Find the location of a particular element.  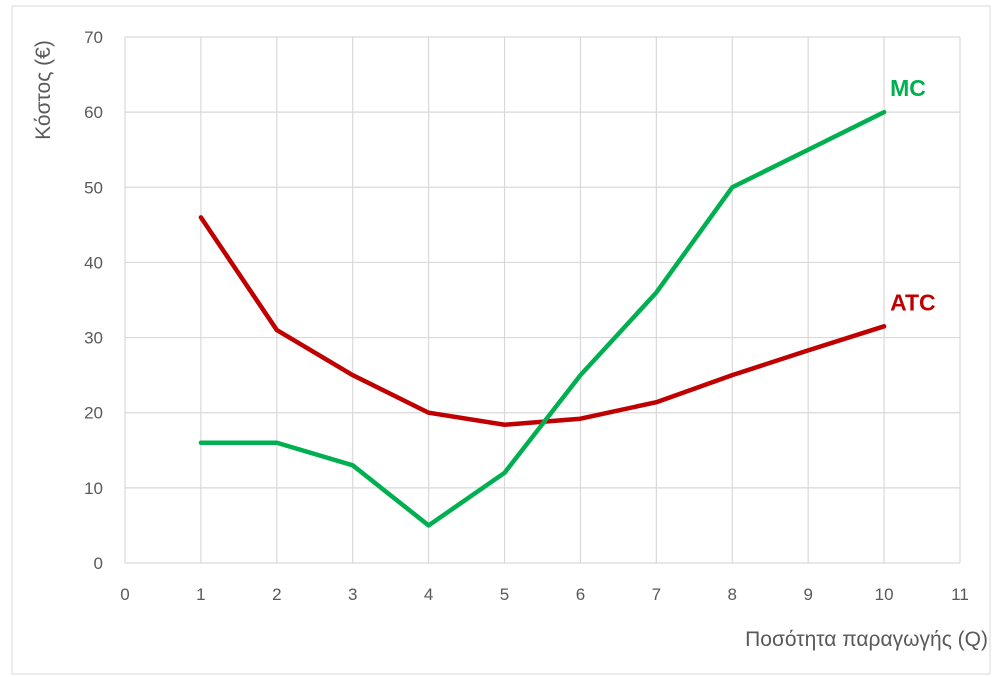

x-tick-label: 10 is located at coordinates (884, 594).